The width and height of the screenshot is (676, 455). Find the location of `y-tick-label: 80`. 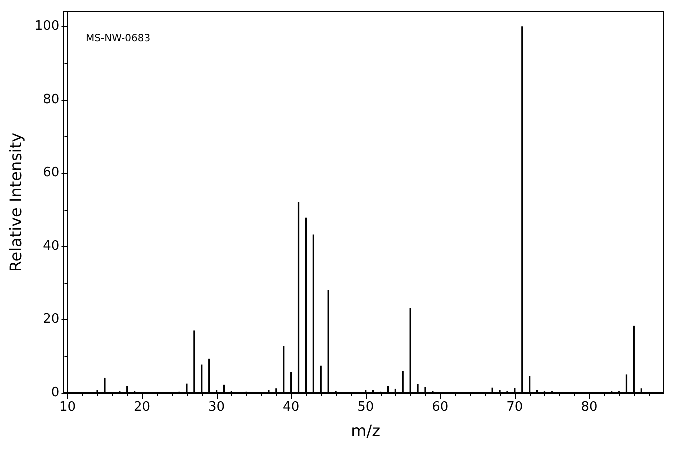

y-tick-label: 80 is located at coordinates (51, 100).